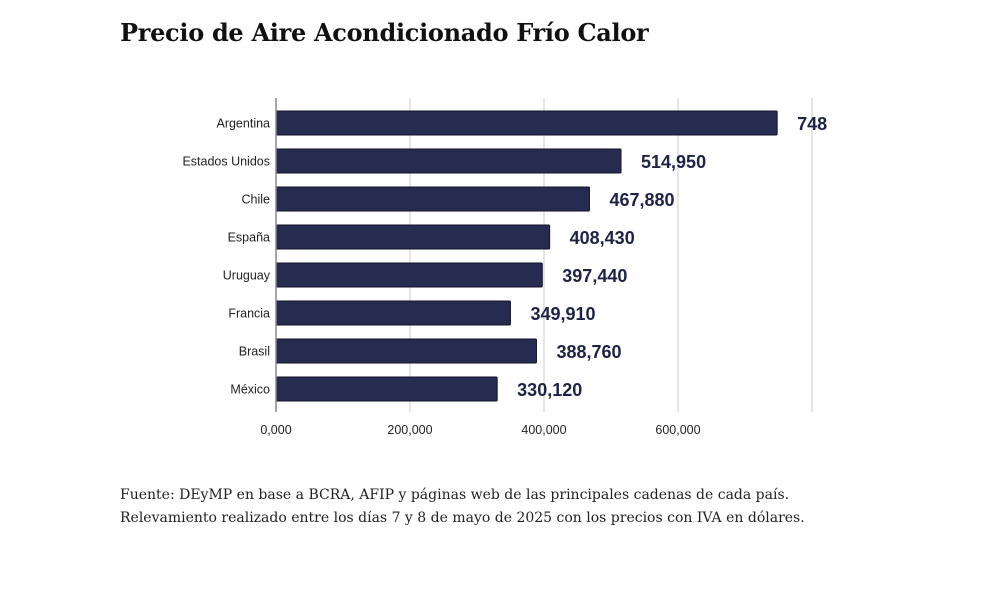 The image size is (992, 606). What do you see at coordinates (549, 390) in the screenshot?
I see `data-label: 330,120` at bounding box center [549, 390].